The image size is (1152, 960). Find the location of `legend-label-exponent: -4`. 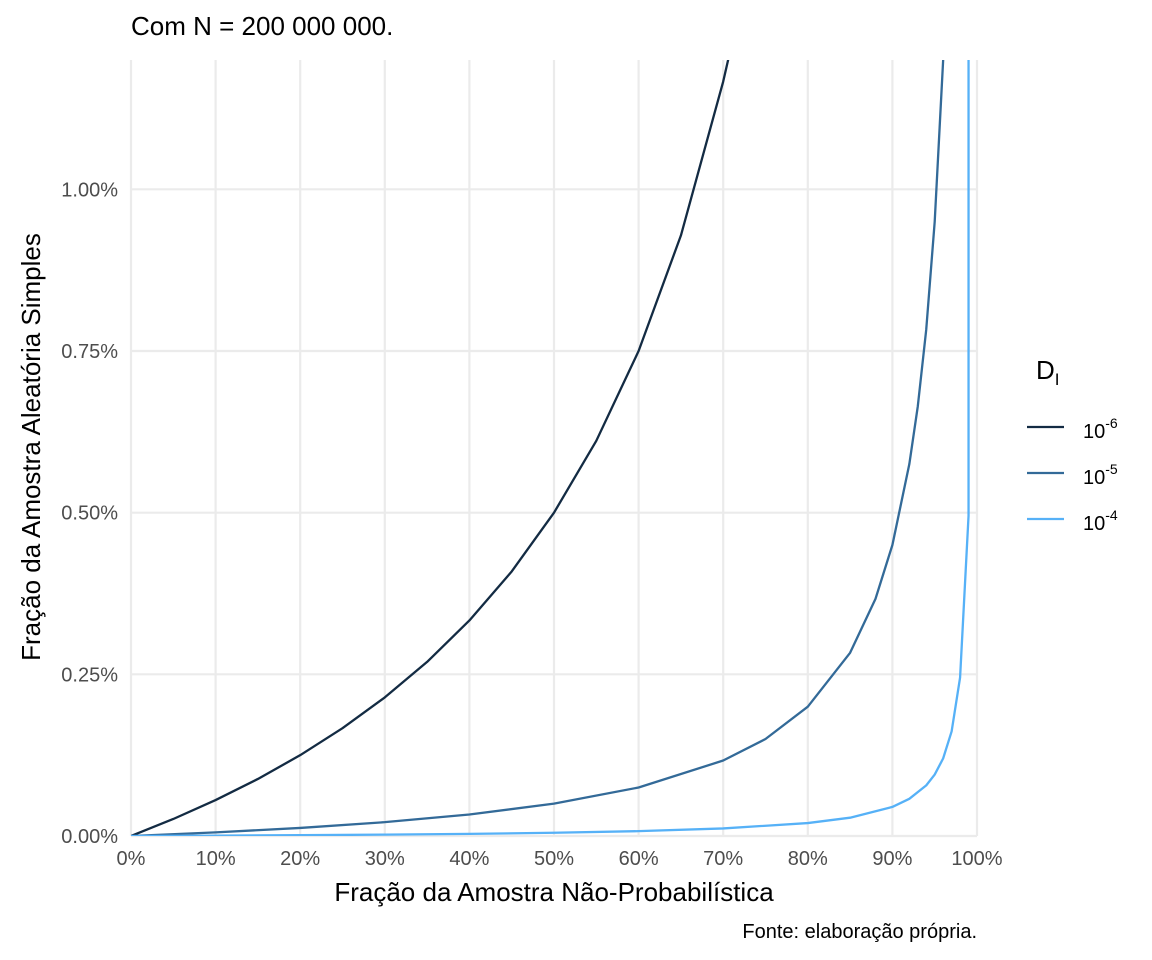

legend-label-exponent: -4 is located at coordinates (1111, 515).